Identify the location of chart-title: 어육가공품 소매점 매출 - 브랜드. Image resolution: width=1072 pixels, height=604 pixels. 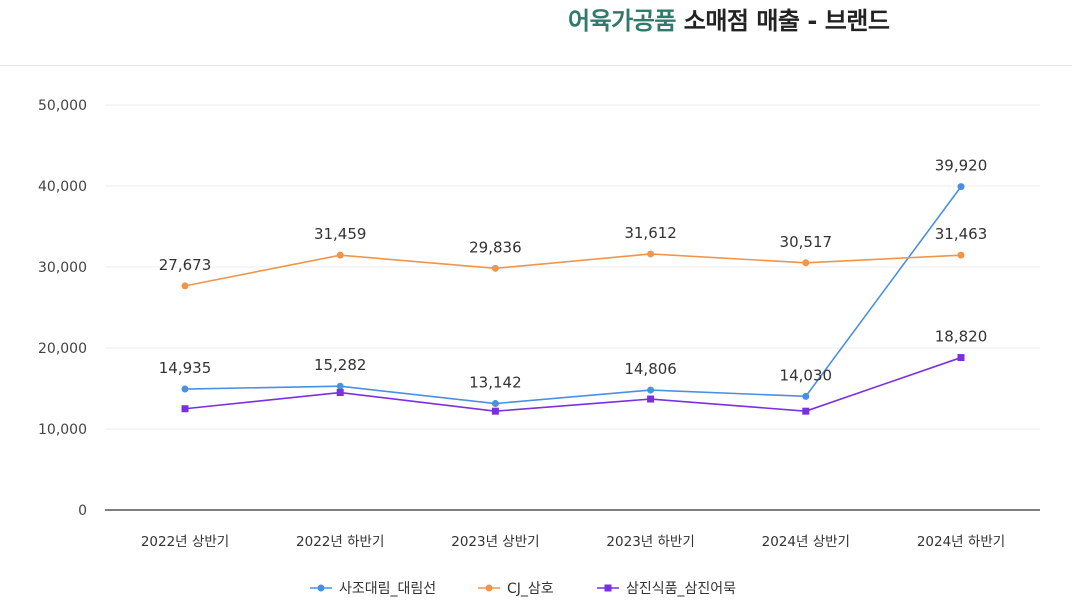
(729, 21).